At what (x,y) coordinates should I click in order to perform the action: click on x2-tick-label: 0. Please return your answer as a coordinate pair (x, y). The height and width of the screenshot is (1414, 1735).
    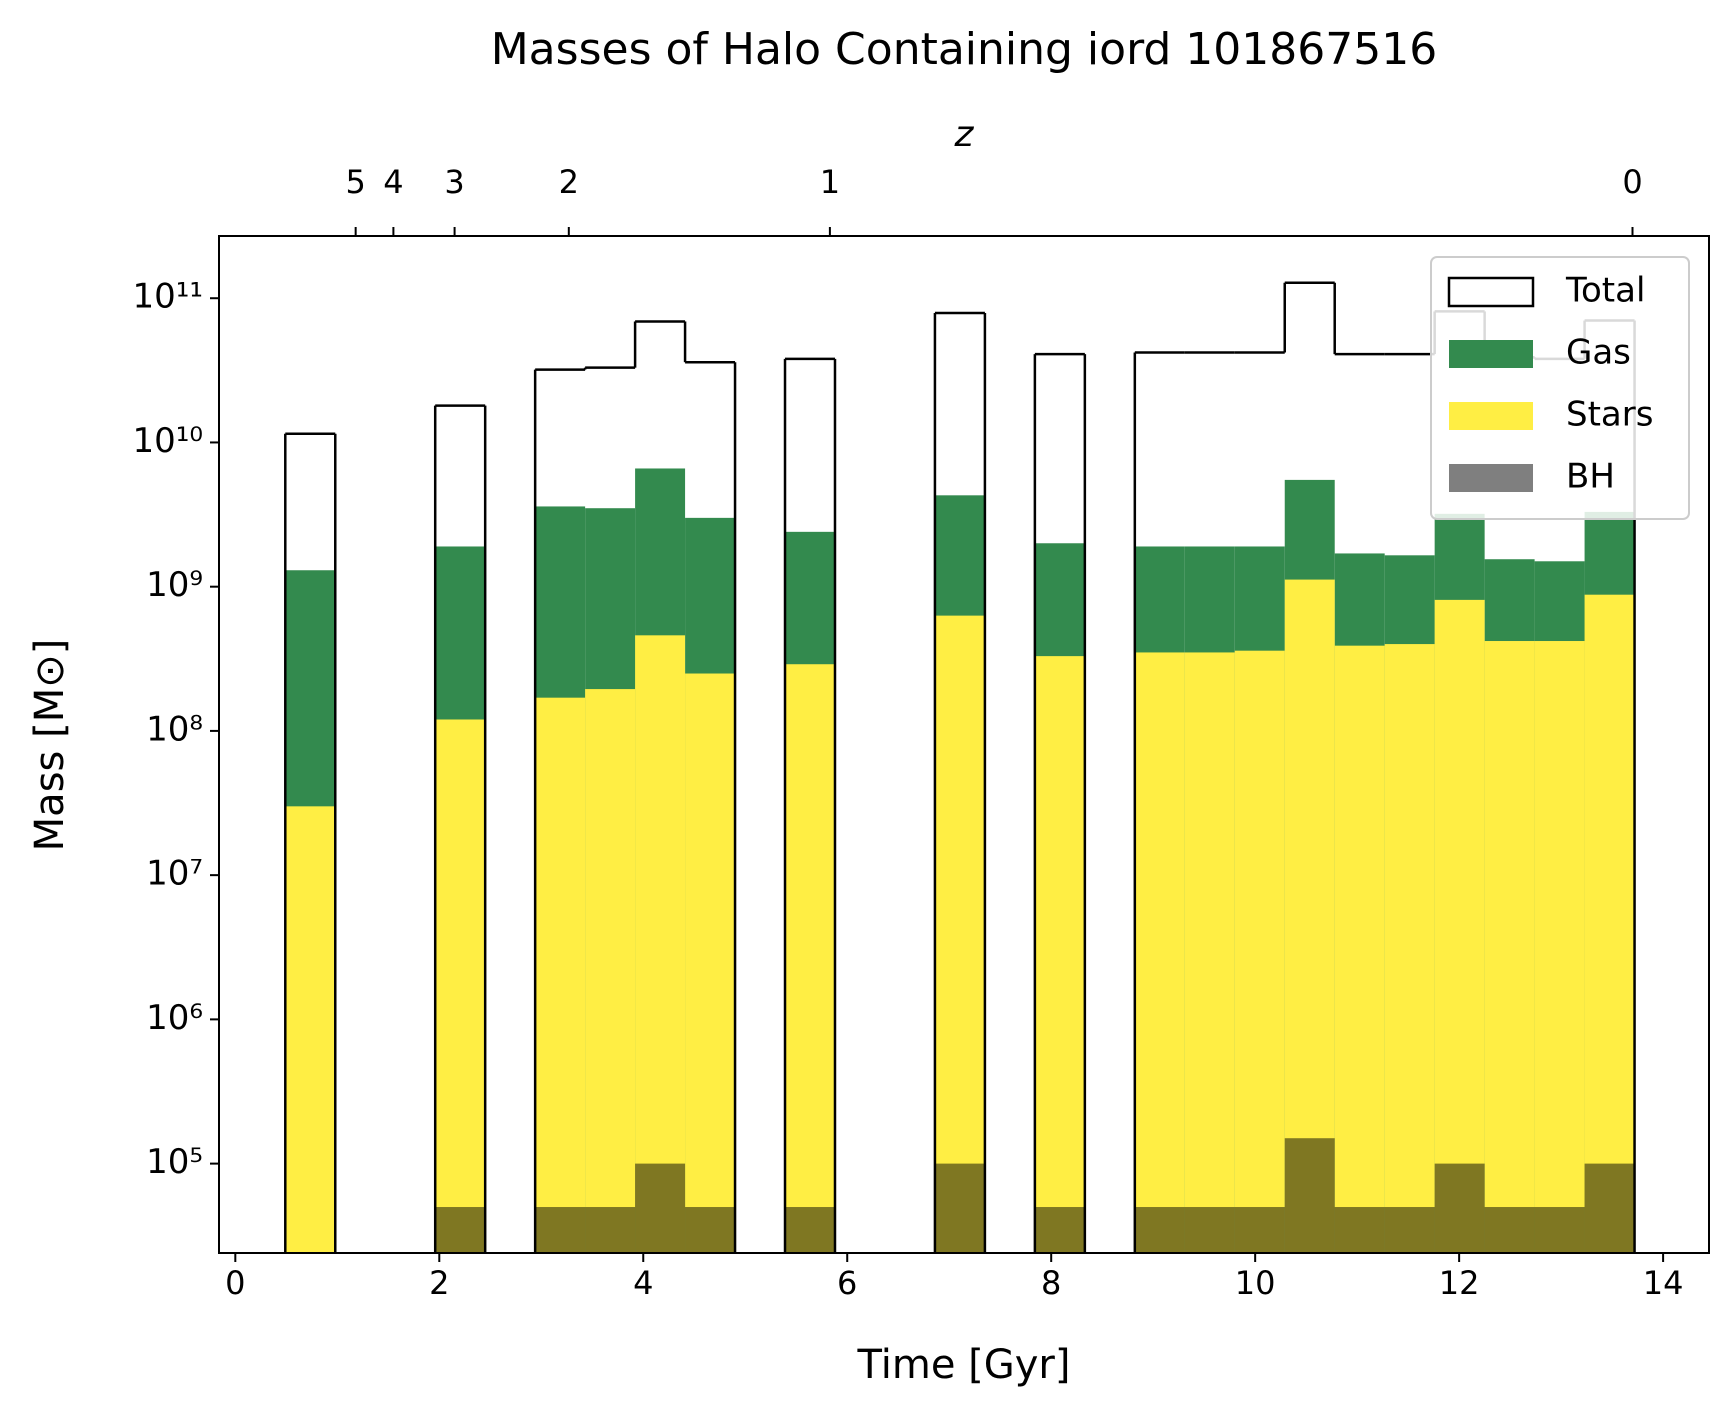
    Looking at the image, I should click on (1632, 182).